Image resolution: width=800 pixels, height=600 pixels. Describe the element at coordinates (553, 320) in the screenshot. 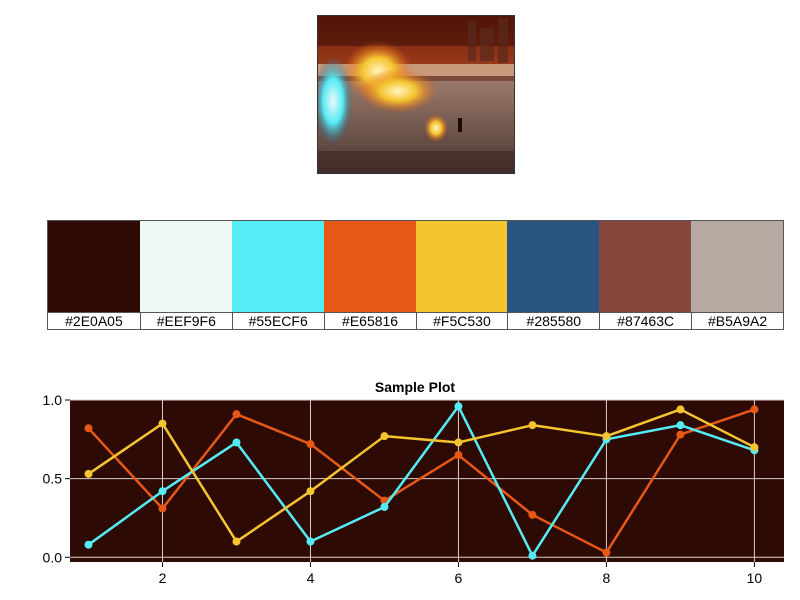

I see `swatch-label: #285580` at that location.